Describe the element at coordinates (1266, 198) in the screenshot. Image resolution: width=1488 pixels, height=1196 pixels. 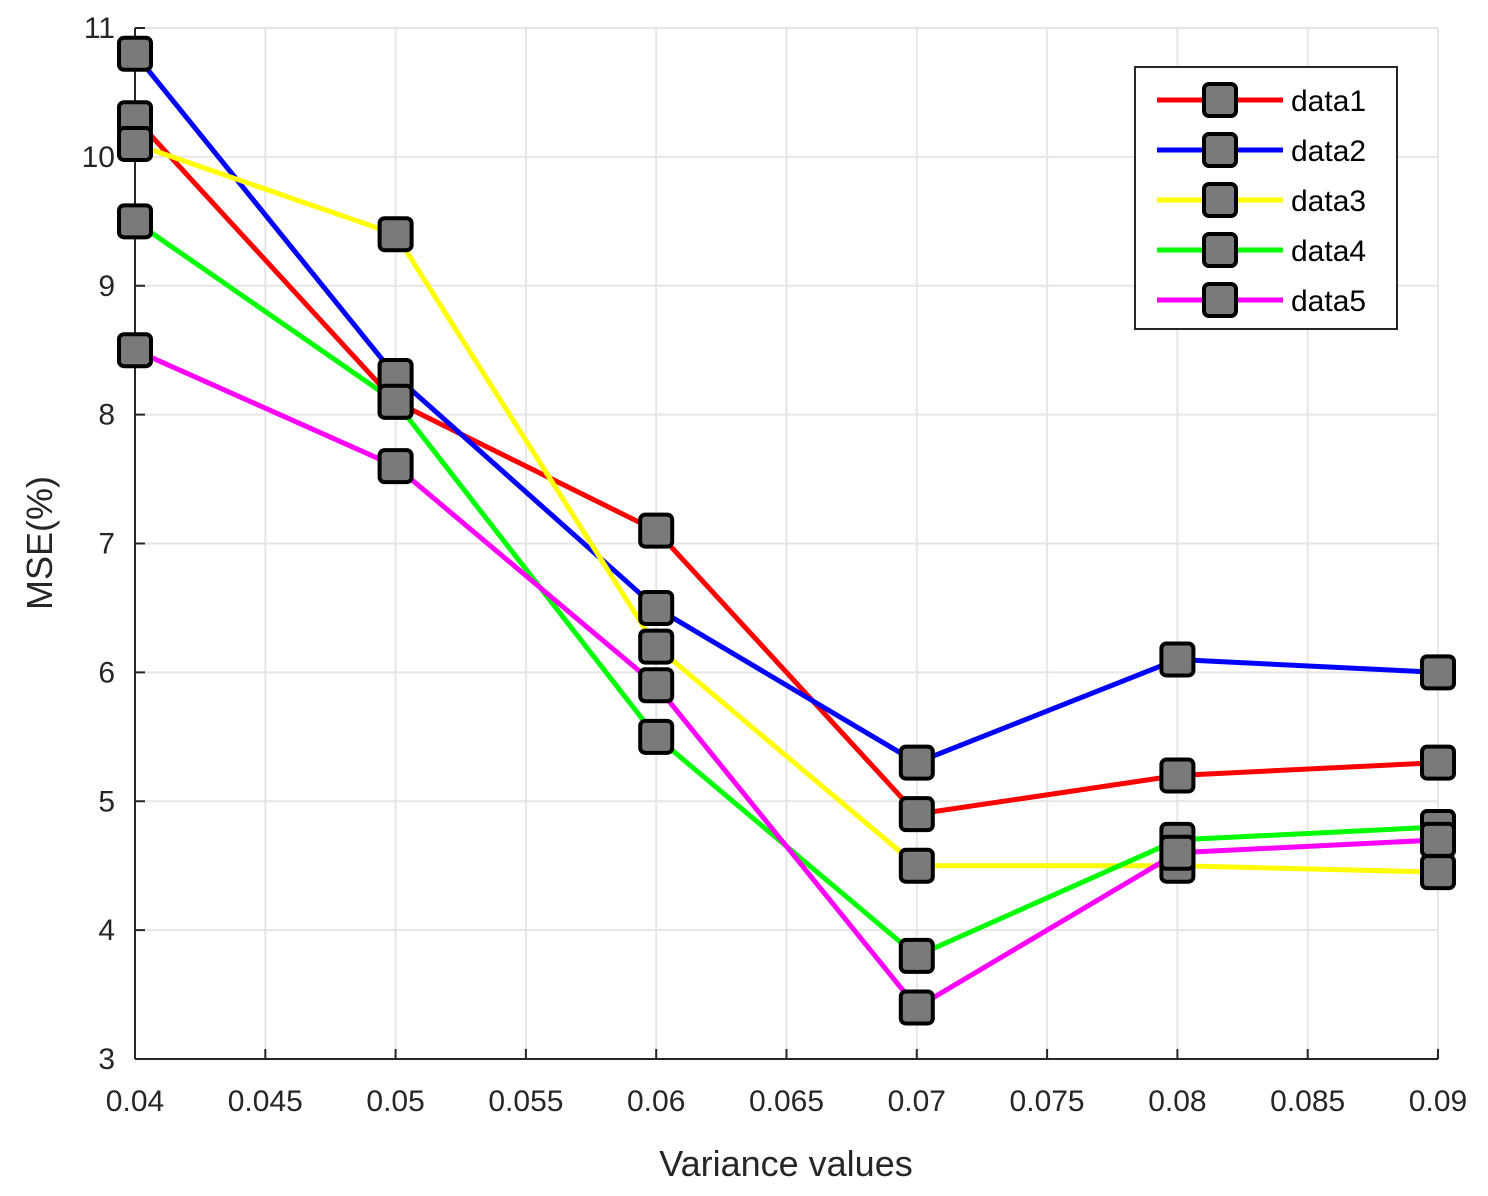
I see `legend: data1 data2 data3 data4 data5` at that location.